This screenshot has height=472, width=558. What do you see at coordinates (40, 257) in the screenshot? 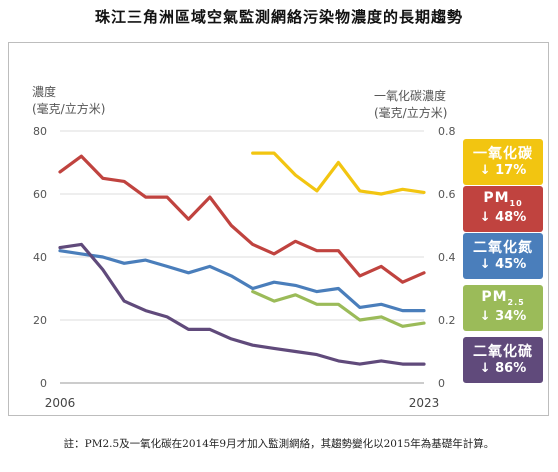
I see `y-tick-label-left: 40` at bounding box center [40, 257].